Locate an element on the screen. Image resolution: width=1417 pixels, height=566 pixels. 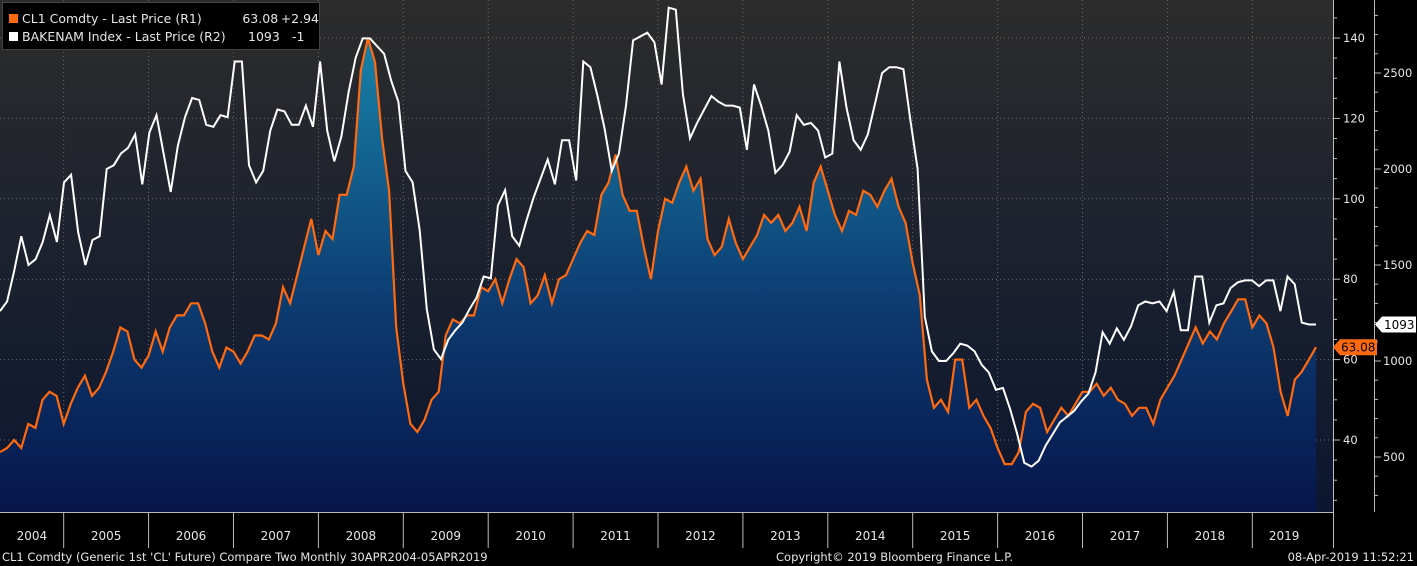
r1-last-tag is located at coordinates (1355, 347).